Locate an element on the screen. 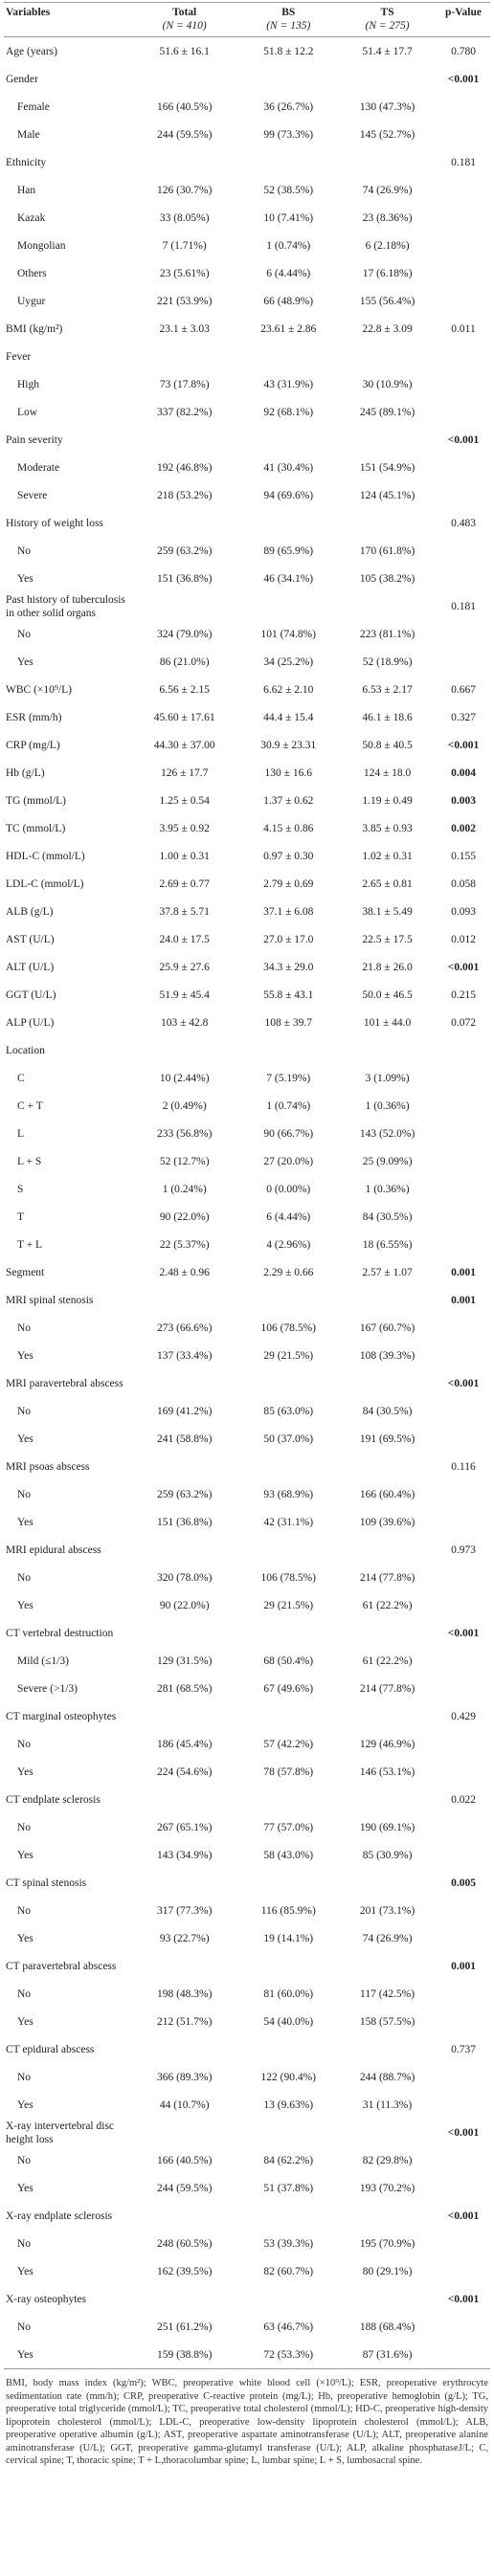 The width and height of the screenshot is (494, 2576). cell: 259 (63.2%) is located at coordinates (184, 550).